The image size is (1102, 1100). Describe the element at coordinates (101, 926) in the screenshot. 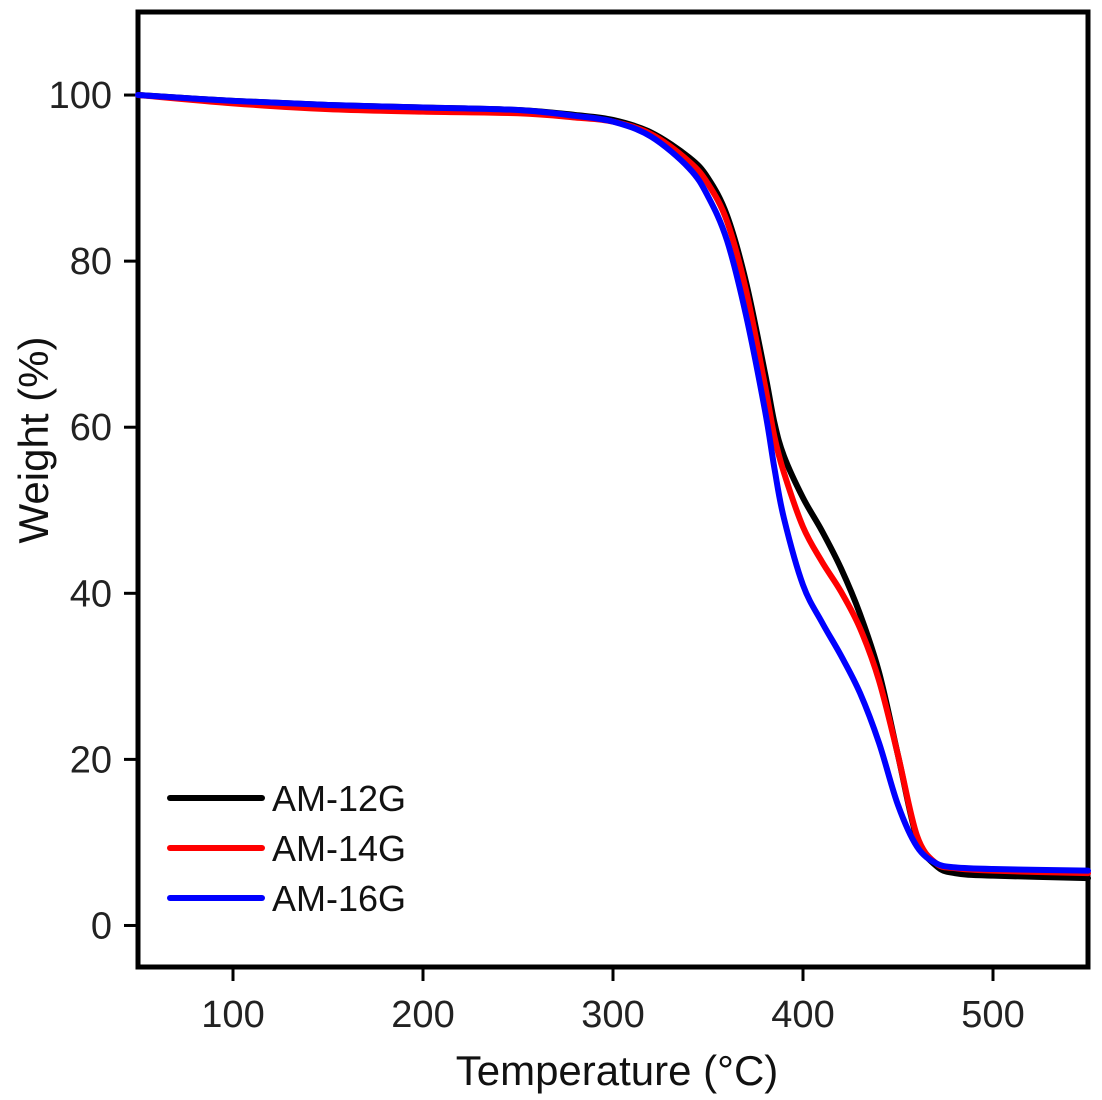

I see `y-tick-label: 0` at that location.